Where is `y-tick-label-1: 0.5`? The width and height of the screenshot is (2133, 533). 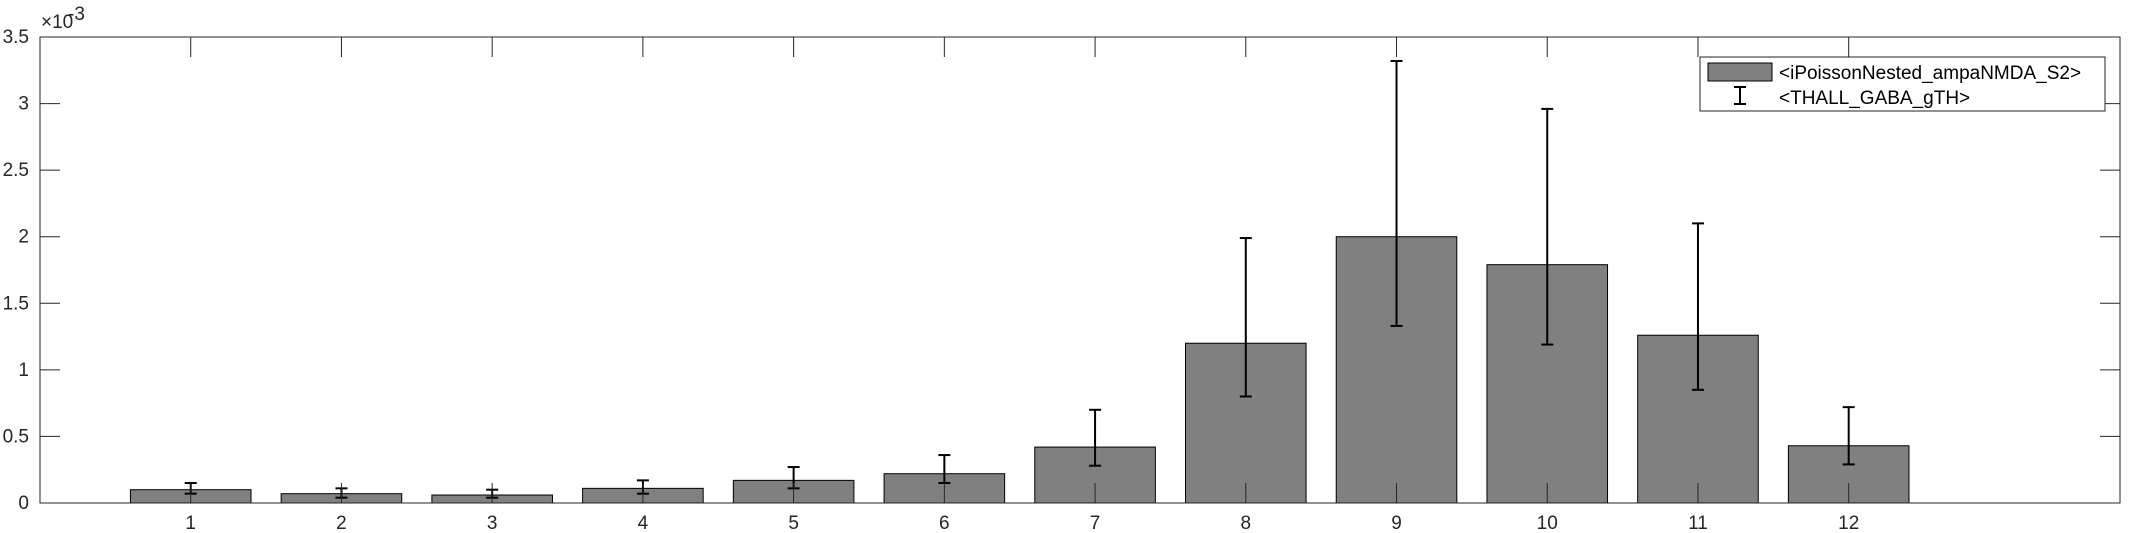 y-tick-label-1: 0.5 is located at coordinates (16, 436).